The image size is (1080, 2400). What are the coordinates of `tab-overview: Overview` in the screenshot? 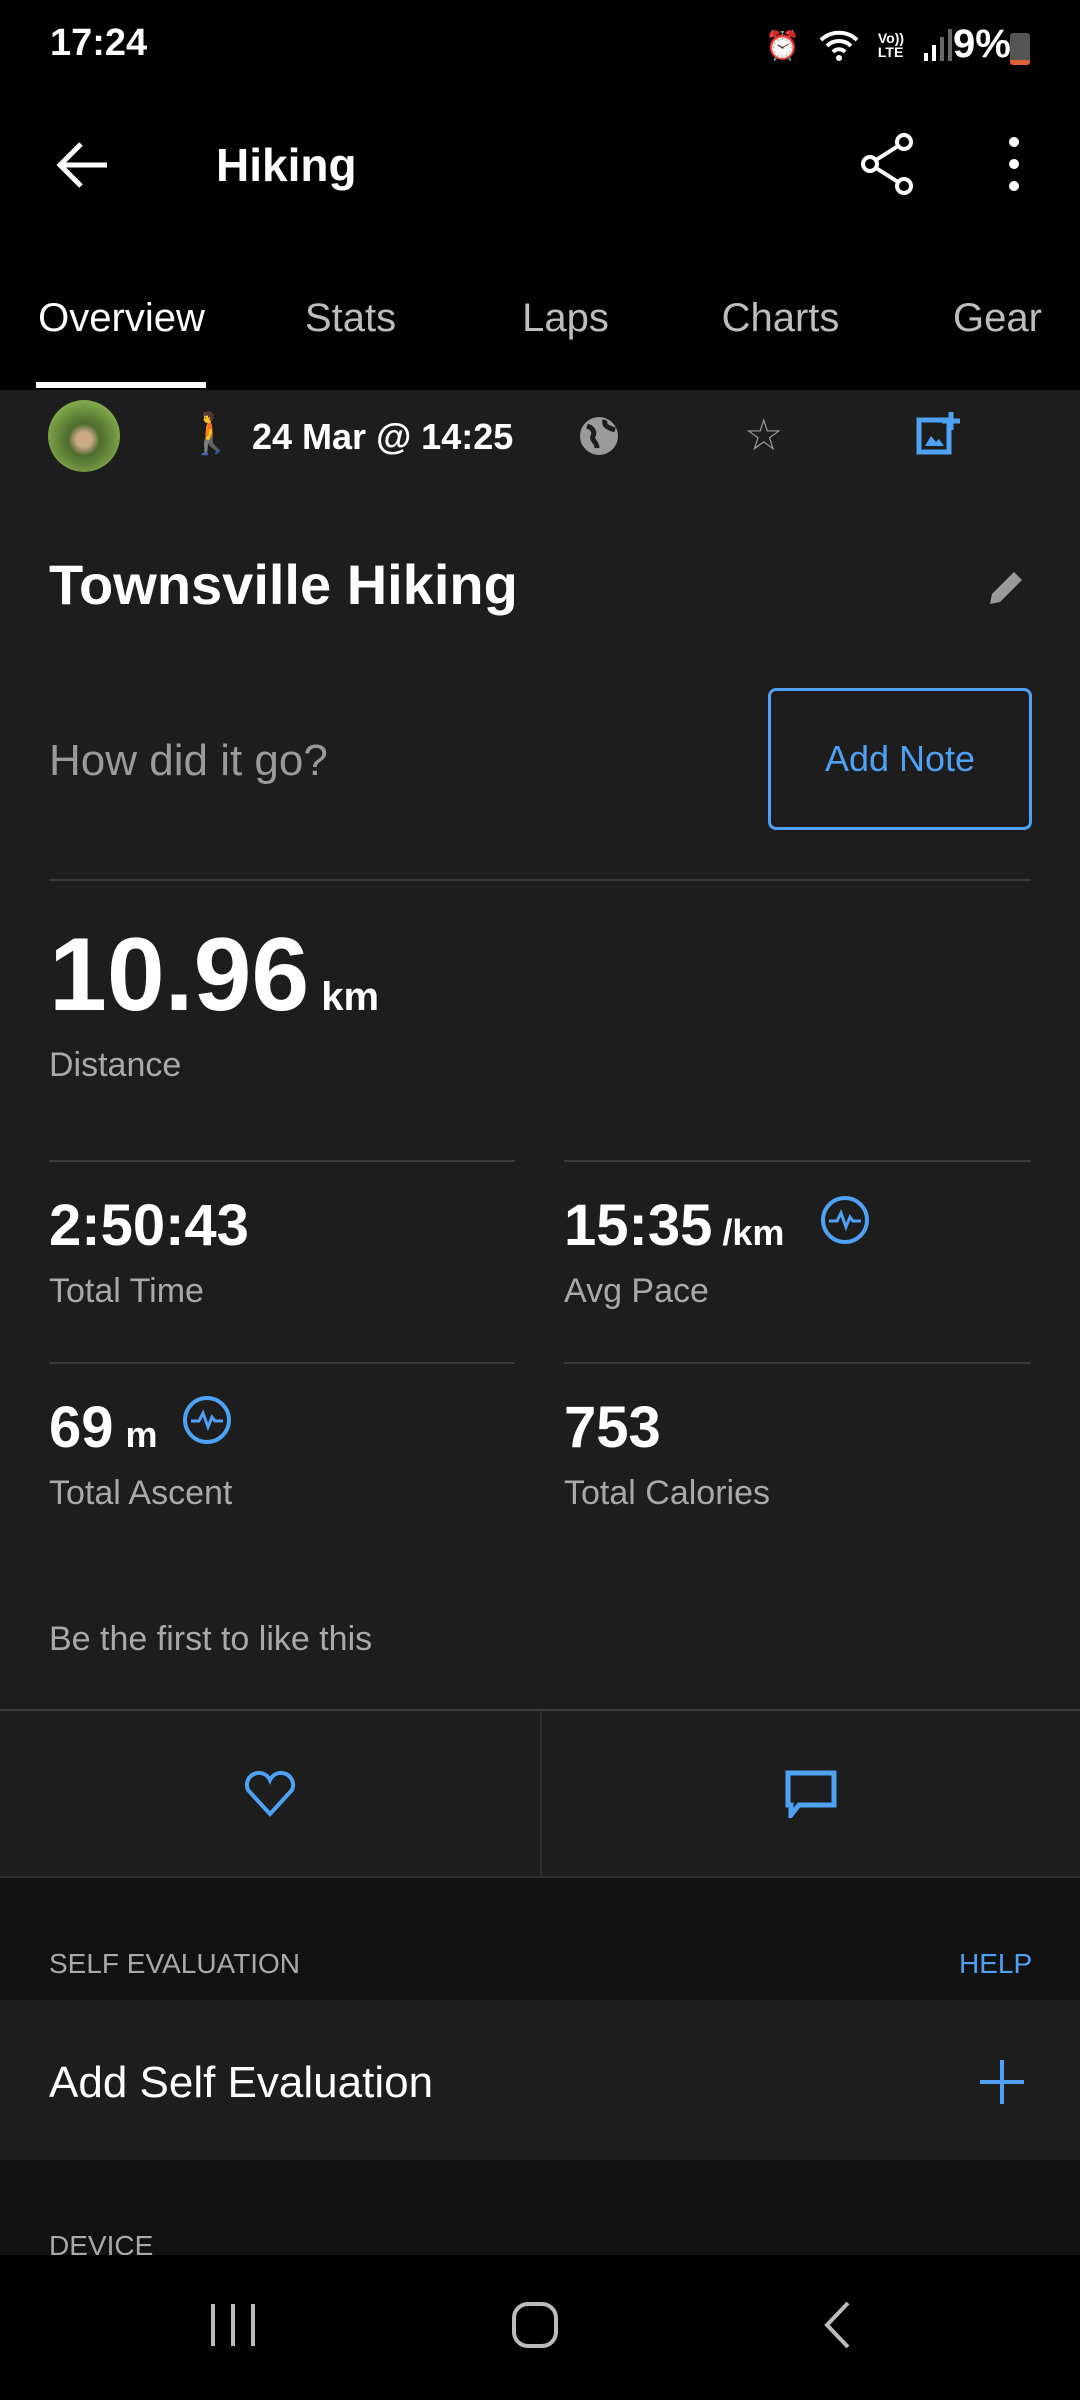 It's located at (121, 318).